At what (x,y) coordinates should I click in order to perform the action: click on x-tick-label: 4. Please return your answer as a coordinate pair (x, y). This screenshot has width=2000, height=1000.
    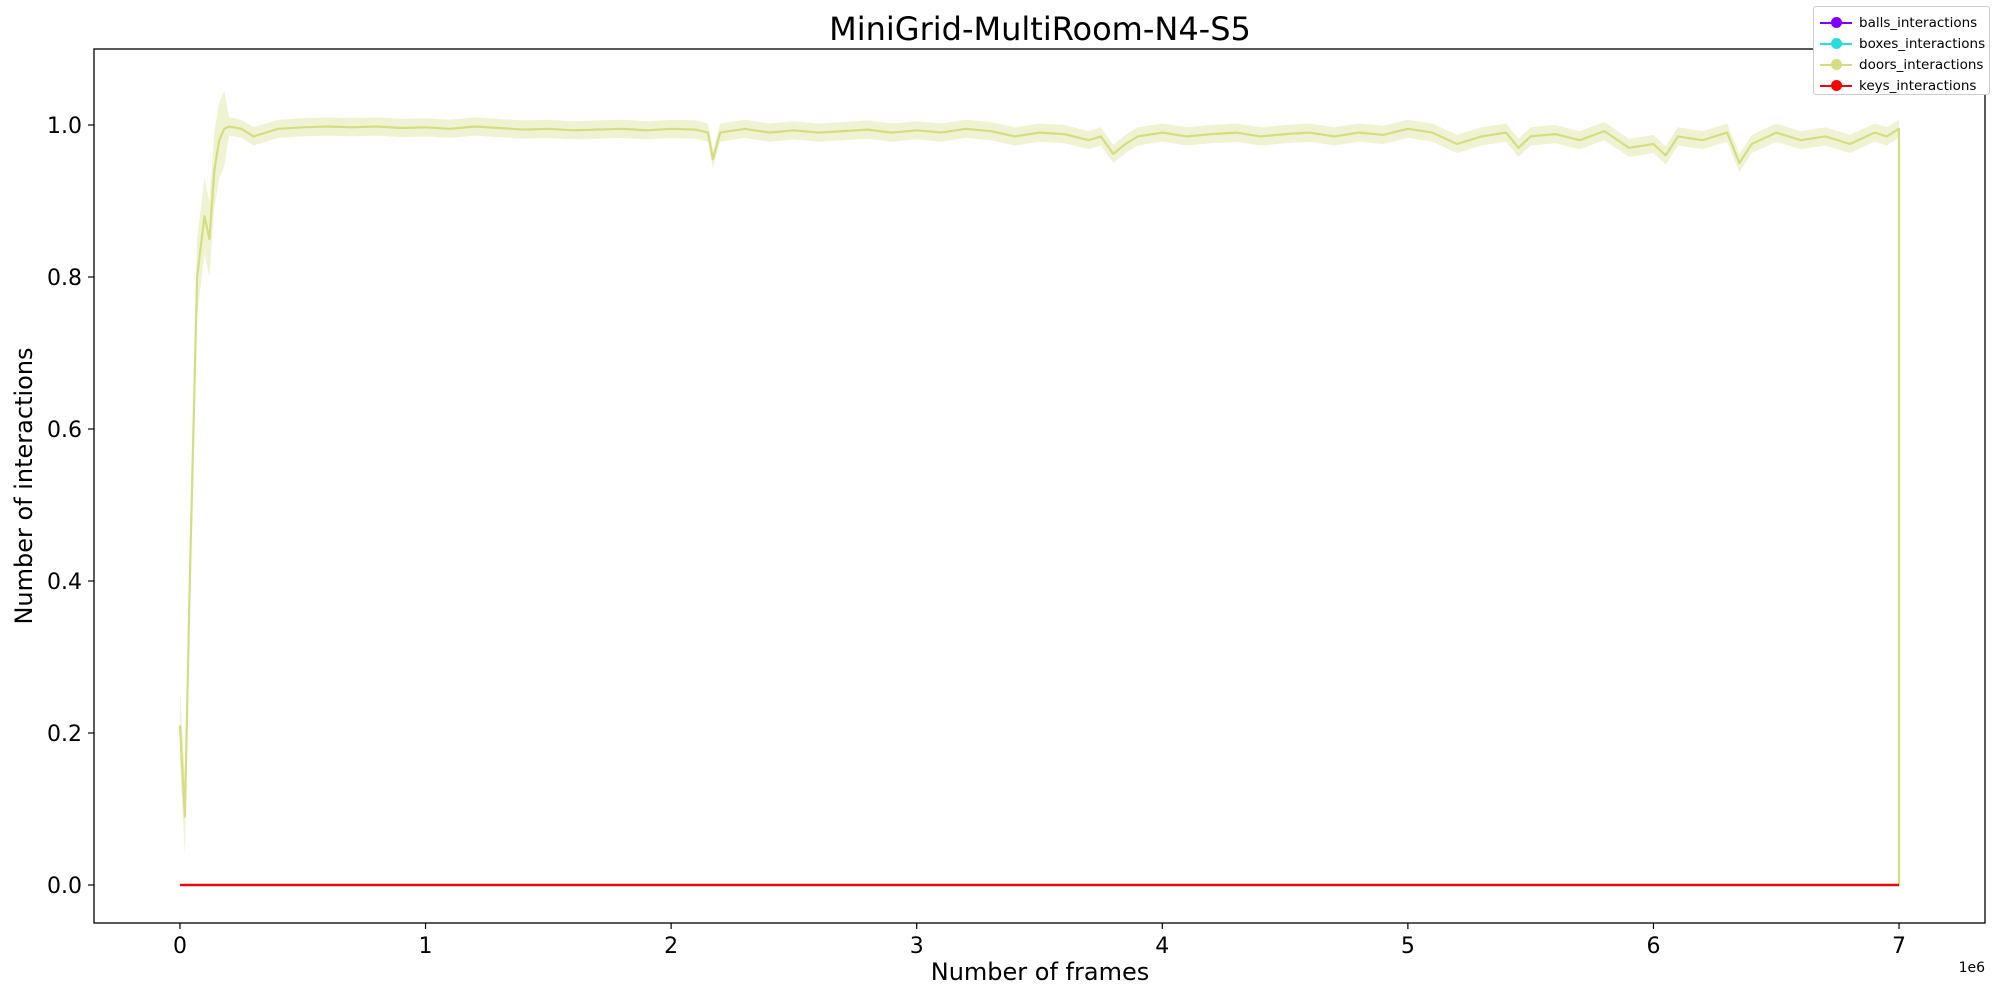
    Looking at the image, I should click on (1162, 946).